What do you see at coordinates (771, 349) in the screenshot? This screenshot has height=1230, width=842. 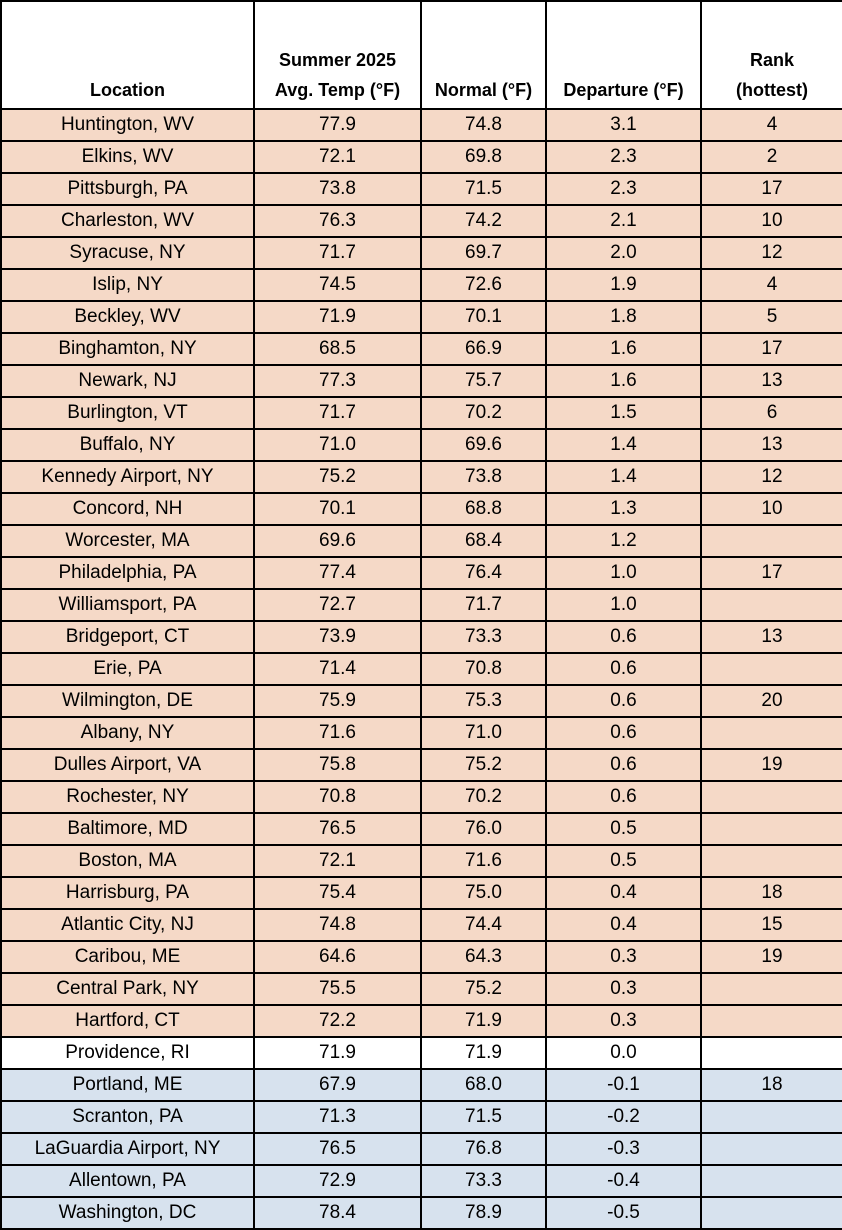 I see `rank-cell: 17` at bounding box center [771, 349].